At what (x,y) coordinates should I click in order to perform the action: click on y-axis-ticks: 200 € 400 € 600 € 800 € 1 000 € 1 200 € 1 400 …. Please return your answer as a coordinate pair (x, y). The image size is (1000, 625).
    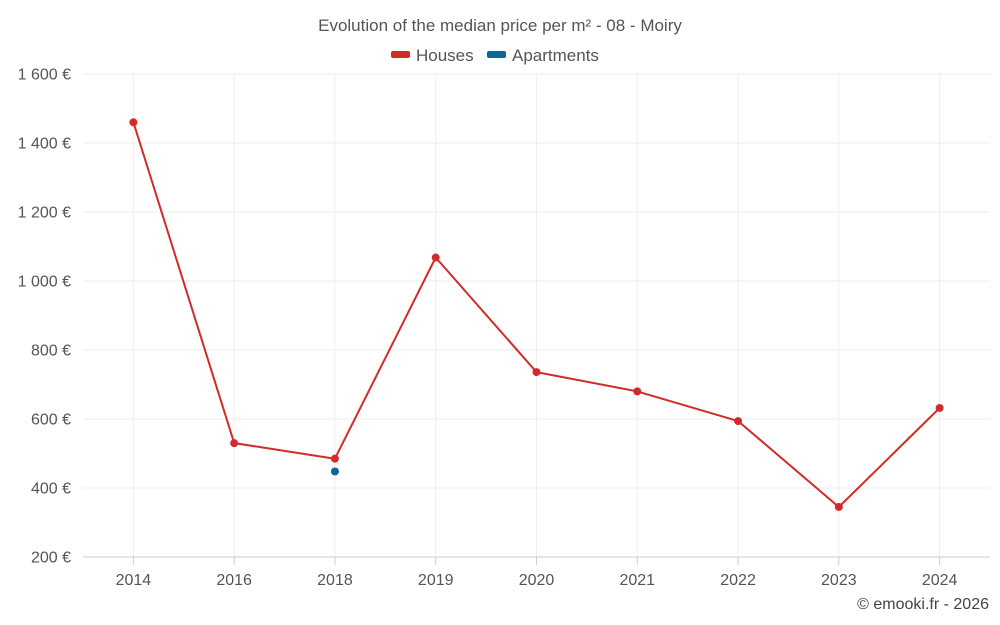
    Looking at the image, I should click on (44, 317).